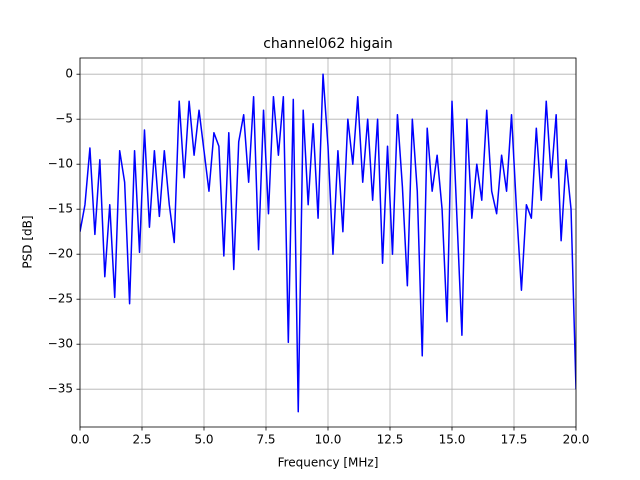 The height and width of the screenshot is (480, 640). Describe the element at coordinates (390, 440) in the screenshot. I see `x-tick-label: 12.5` at that location.